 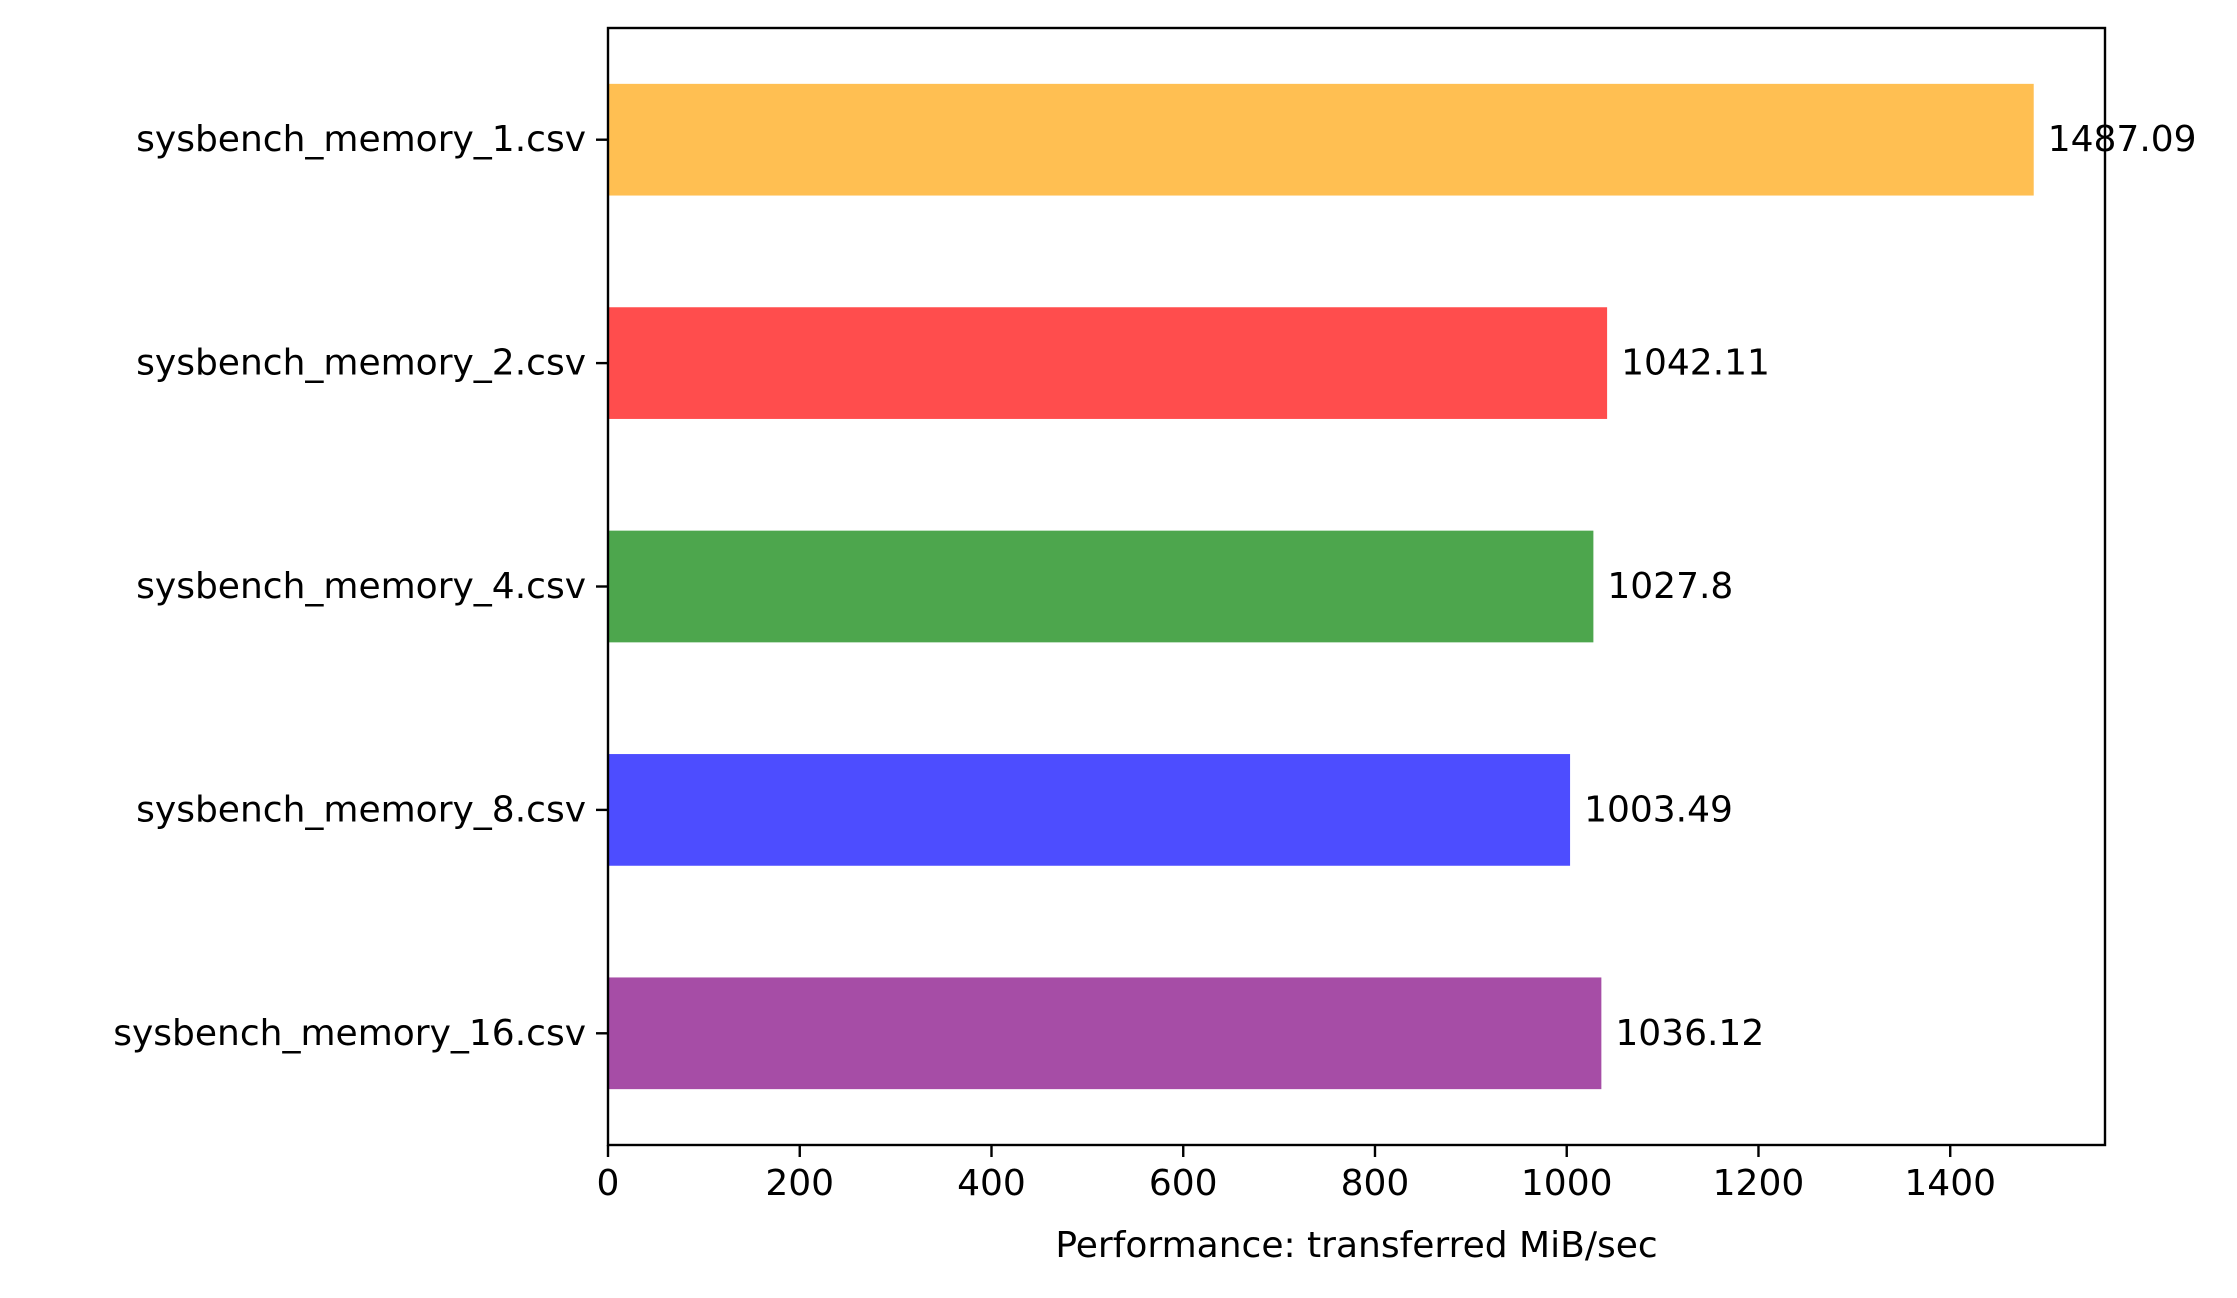 I want to click on data-label-3: 1027.8, so click(x=1670, y=586).